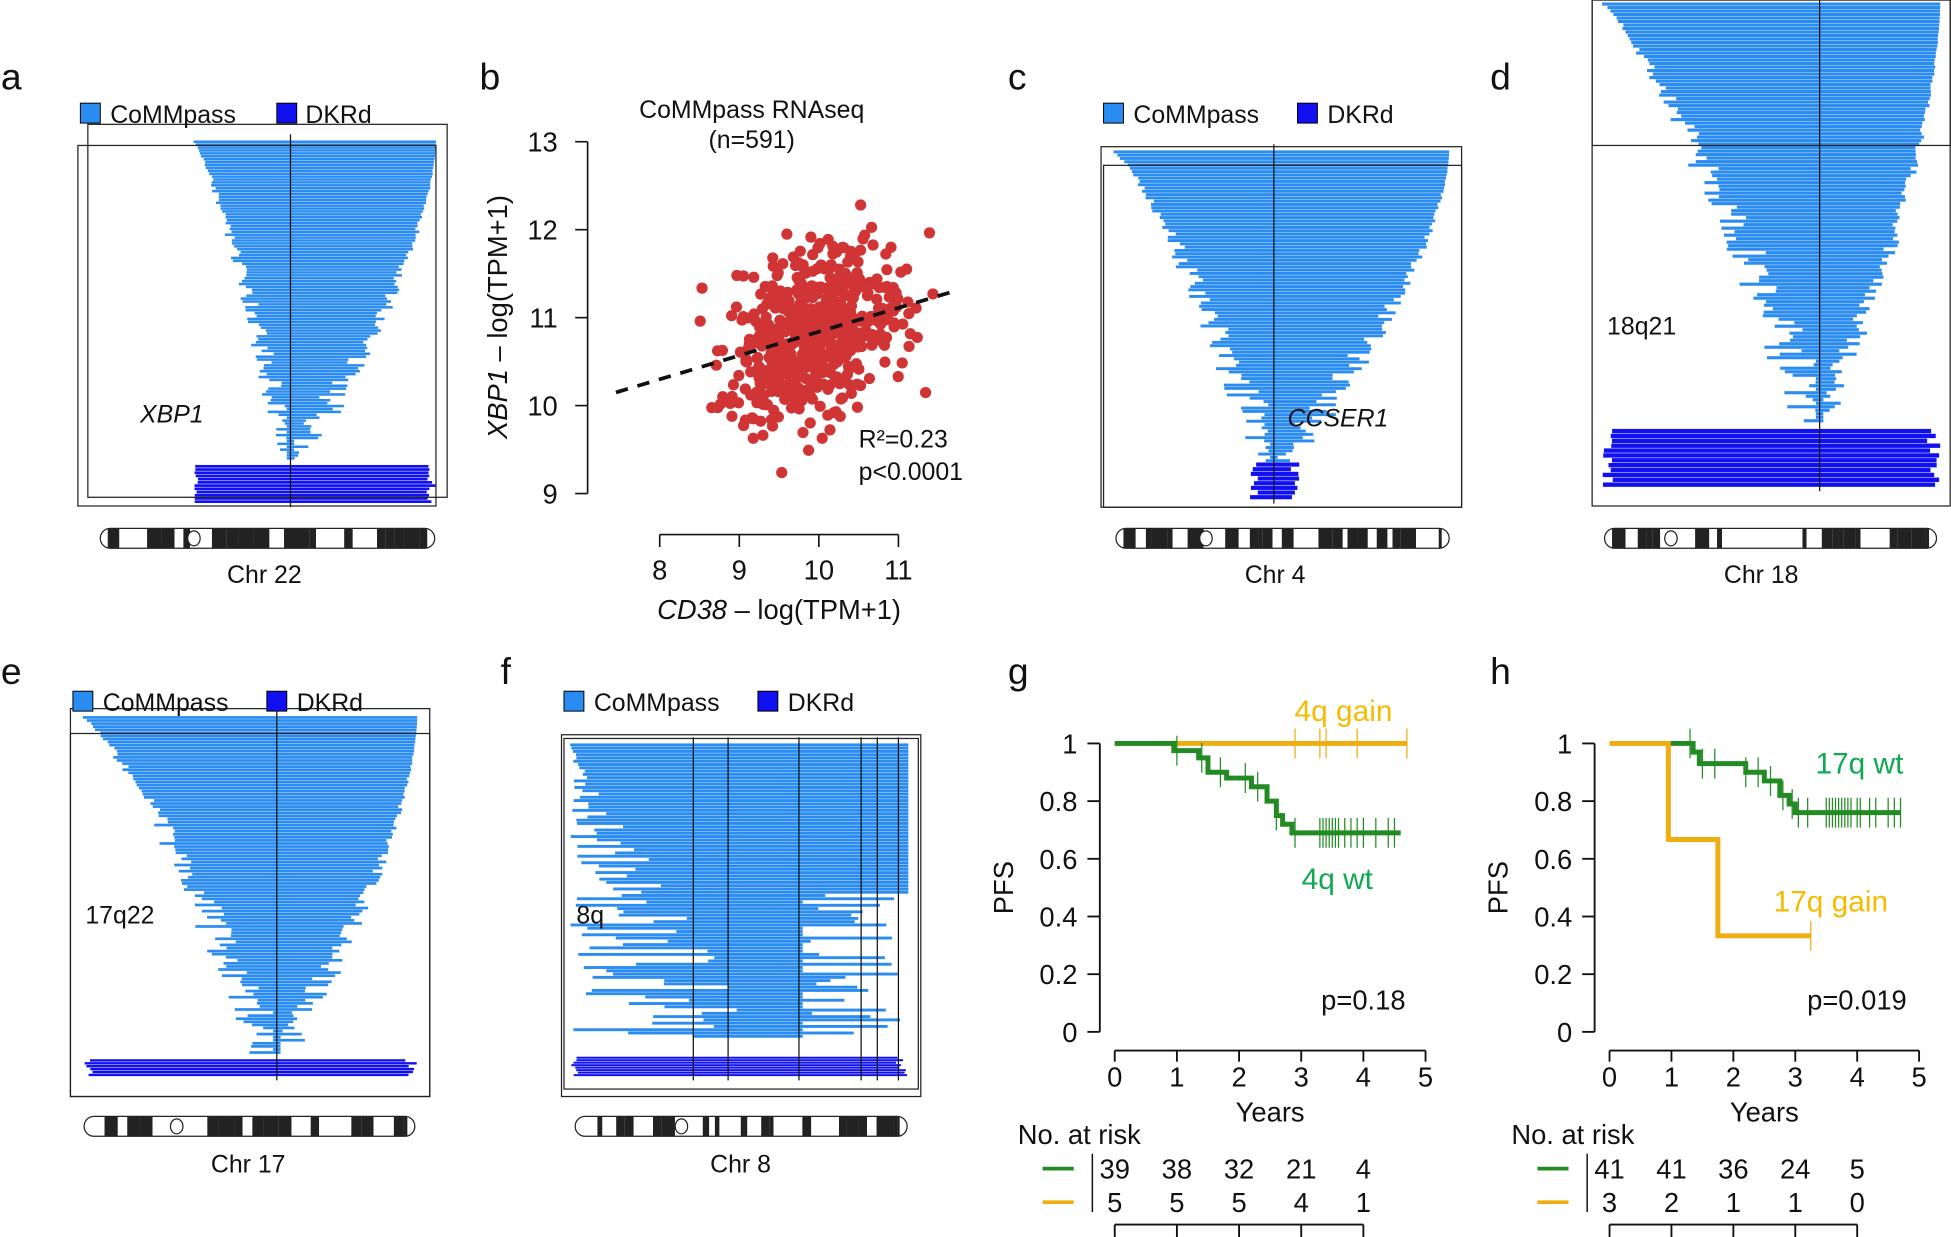 The image size is (1951, 1237). I want to click on legend-e: CoMMpass DKRd, so click(217, 703).